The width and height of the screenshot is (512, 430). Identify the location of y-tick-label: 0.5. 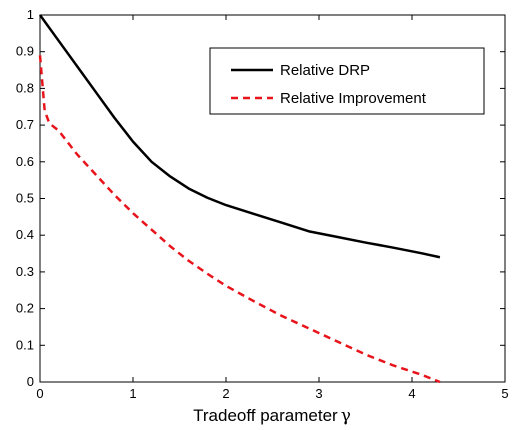
(25, 198).